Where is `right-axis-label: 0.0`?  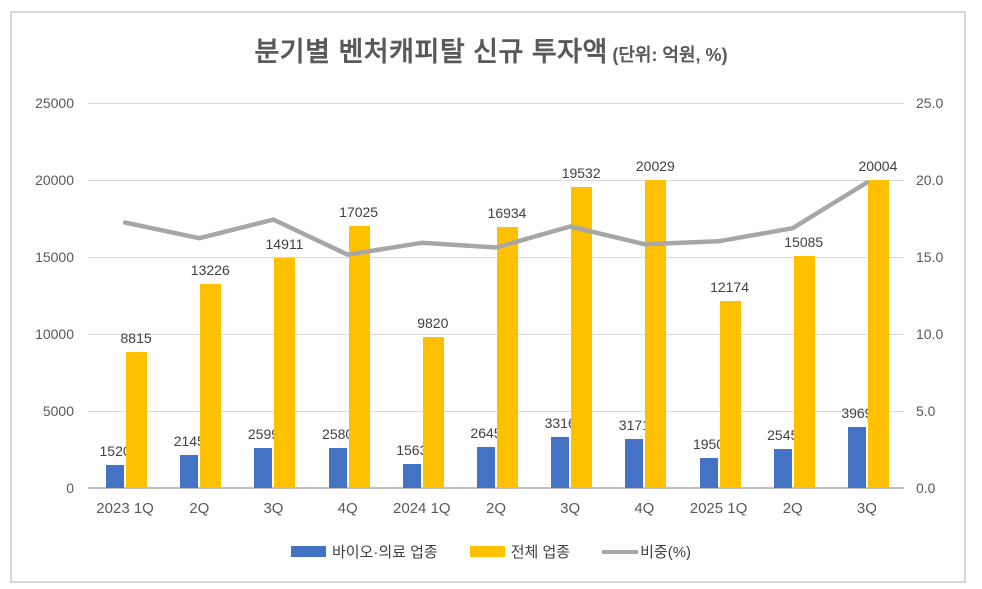
right-axis-label: 0.0 is located at coordinates (926, 488).